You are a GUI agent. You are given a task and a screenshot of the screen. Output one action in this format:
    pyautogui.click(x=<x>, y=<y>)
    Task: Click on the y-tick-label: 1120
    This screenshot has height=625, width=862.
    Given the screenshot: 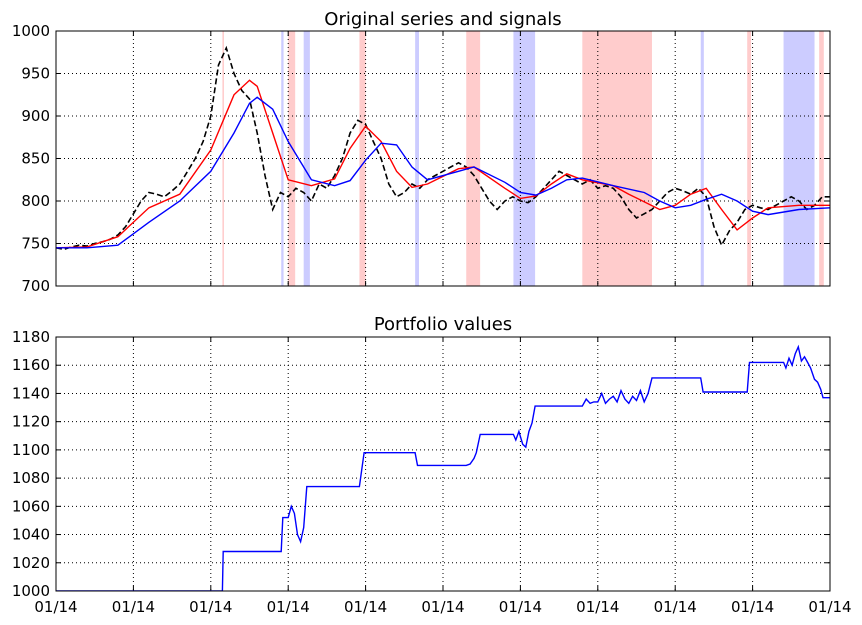 What is the action you would take?
    pyautogui.click(x=31, y=422)
    